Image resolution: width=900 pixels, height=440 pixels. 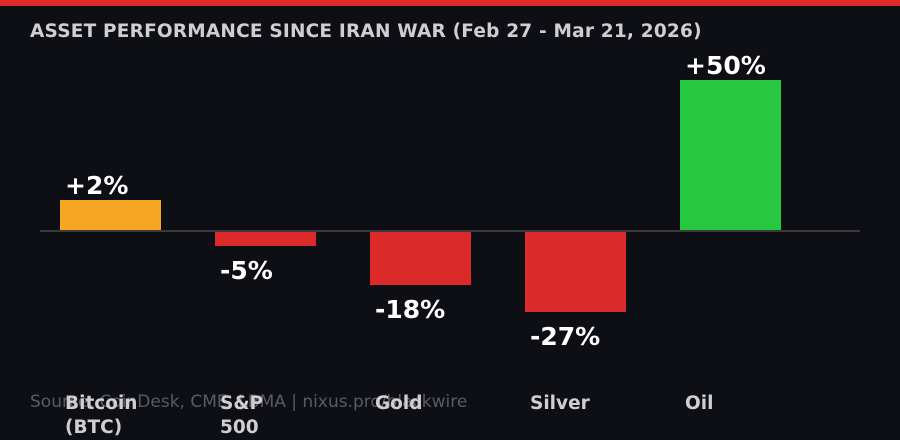 What do you see at coordinates (110, 215) in the screenshot?
I see `bar-bitcoin` at bounding box center [110, 215].